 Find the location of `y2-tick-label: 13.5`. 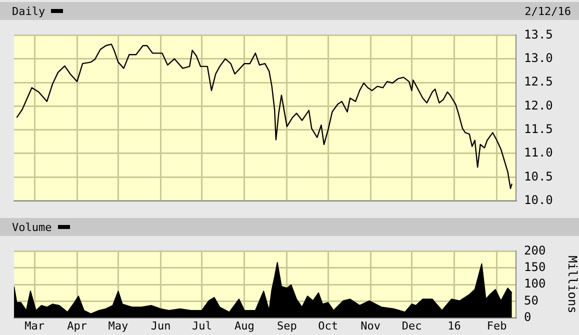

y2-tick-label: 13.5 is located at coordinates (538, 34).